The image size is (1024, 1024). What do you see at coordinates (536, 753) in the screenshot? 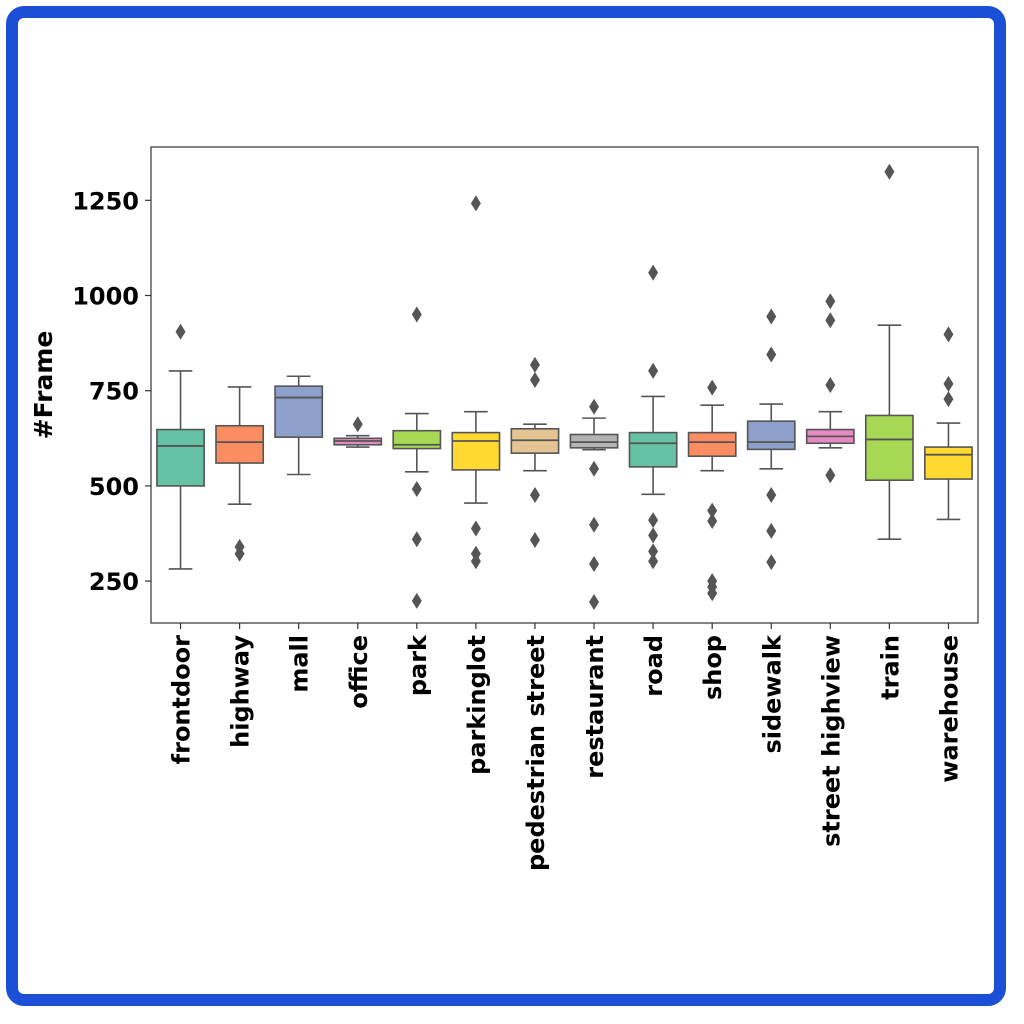
I see `x-tick-label: pedestrian street` at bounding box center [536, 753].